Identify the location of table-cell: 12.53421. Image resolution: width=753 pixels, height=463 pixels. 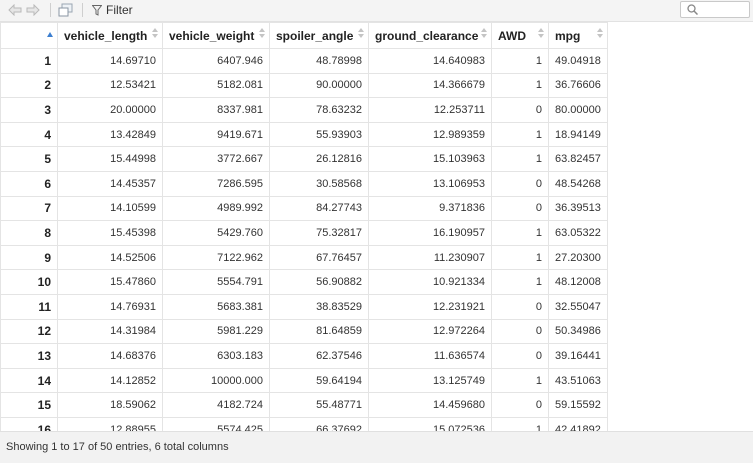
(110, 85).